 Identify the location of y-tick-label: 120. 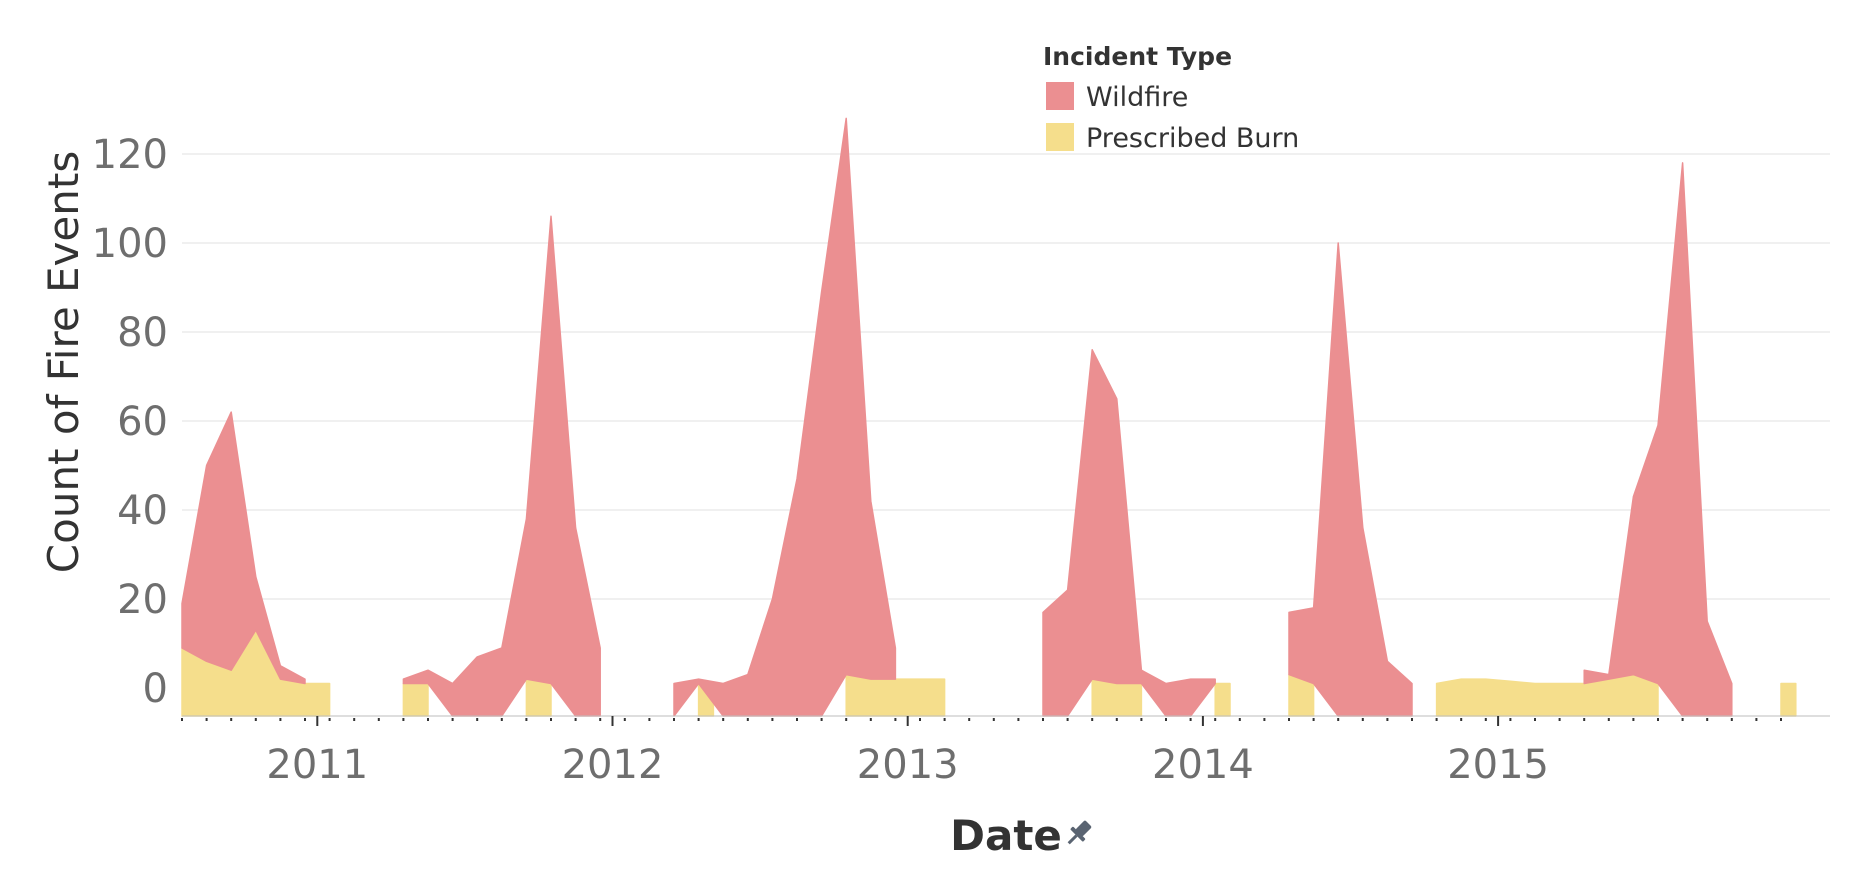
(130, 155).